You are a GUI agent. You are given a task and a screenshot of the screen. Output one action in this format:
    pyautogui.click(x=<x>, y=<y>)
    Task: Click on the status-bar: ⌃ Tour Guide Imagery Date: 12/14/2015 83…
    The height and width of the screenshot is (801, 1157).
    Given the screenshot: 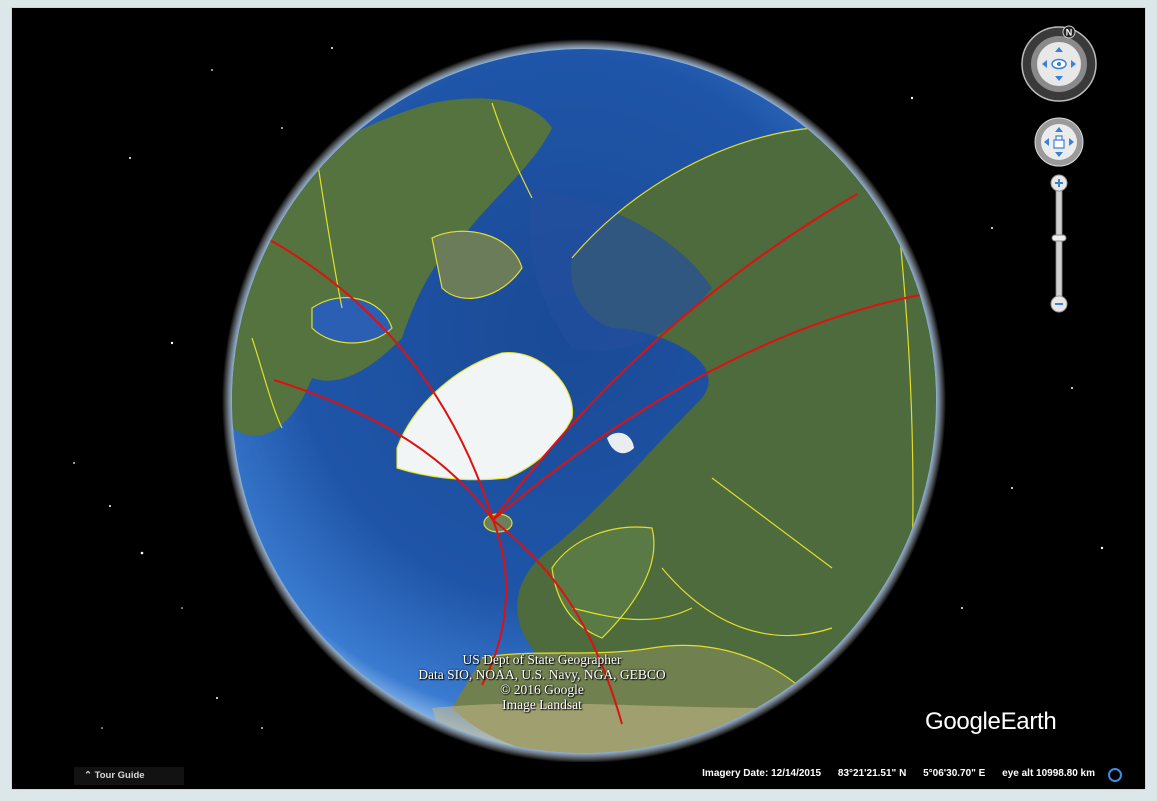 What is the action you would take?
    pyautogui.click(x=578, y=775)
    